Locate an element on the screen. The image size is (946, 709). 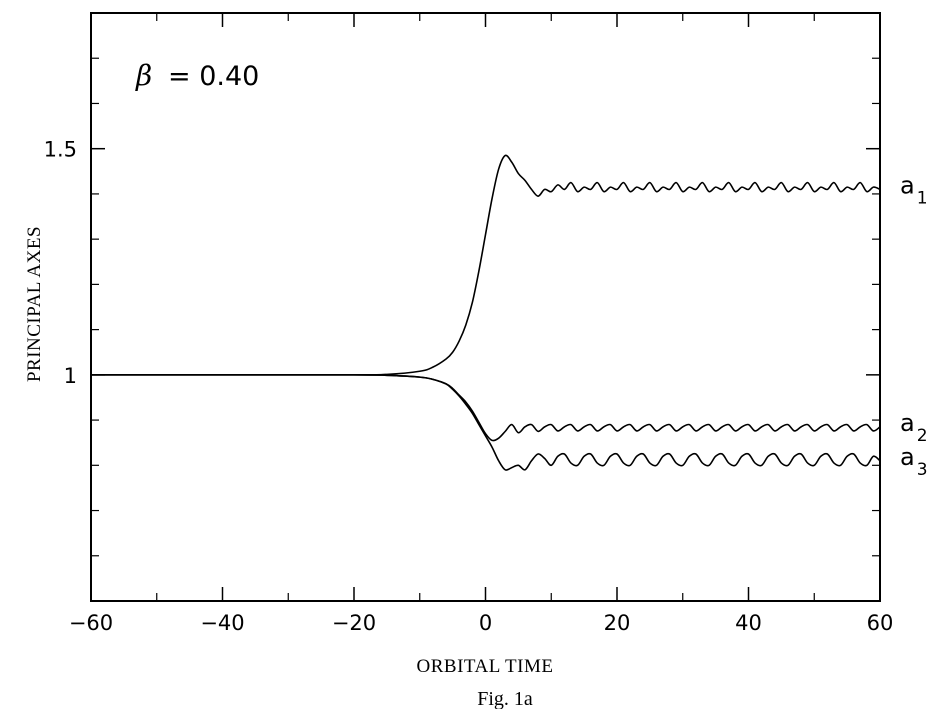
series-label-sub-a3: 3 is located at coordinates (922, 470).